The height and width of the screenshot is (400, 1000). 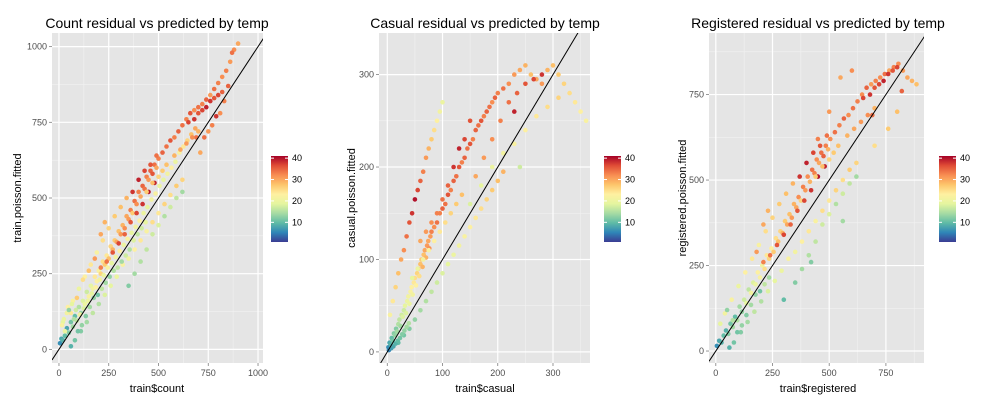 What do you see at coordinates (158, 373) in the screenshot?
I see `x-tick-label: 500` at bounding box center [158, 373].